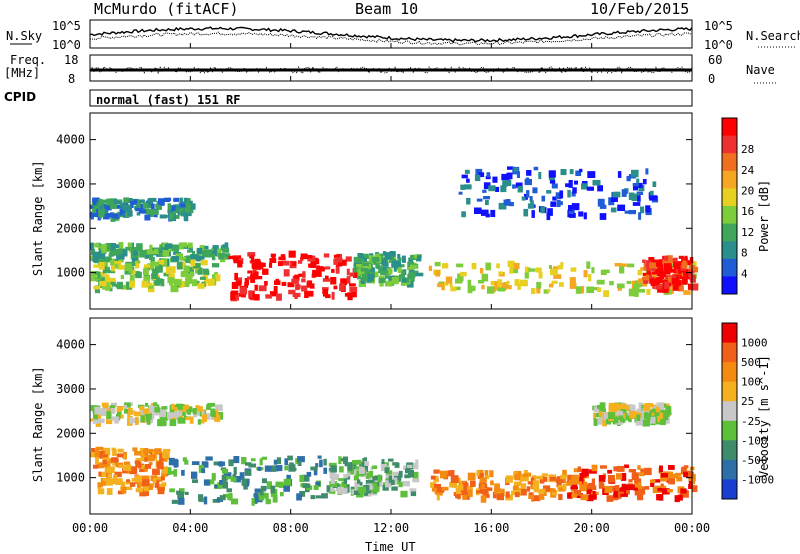  Describe the element at coordinates (90, 528) in the screenshot. I see `x-tick-label: 00:00` at that location.